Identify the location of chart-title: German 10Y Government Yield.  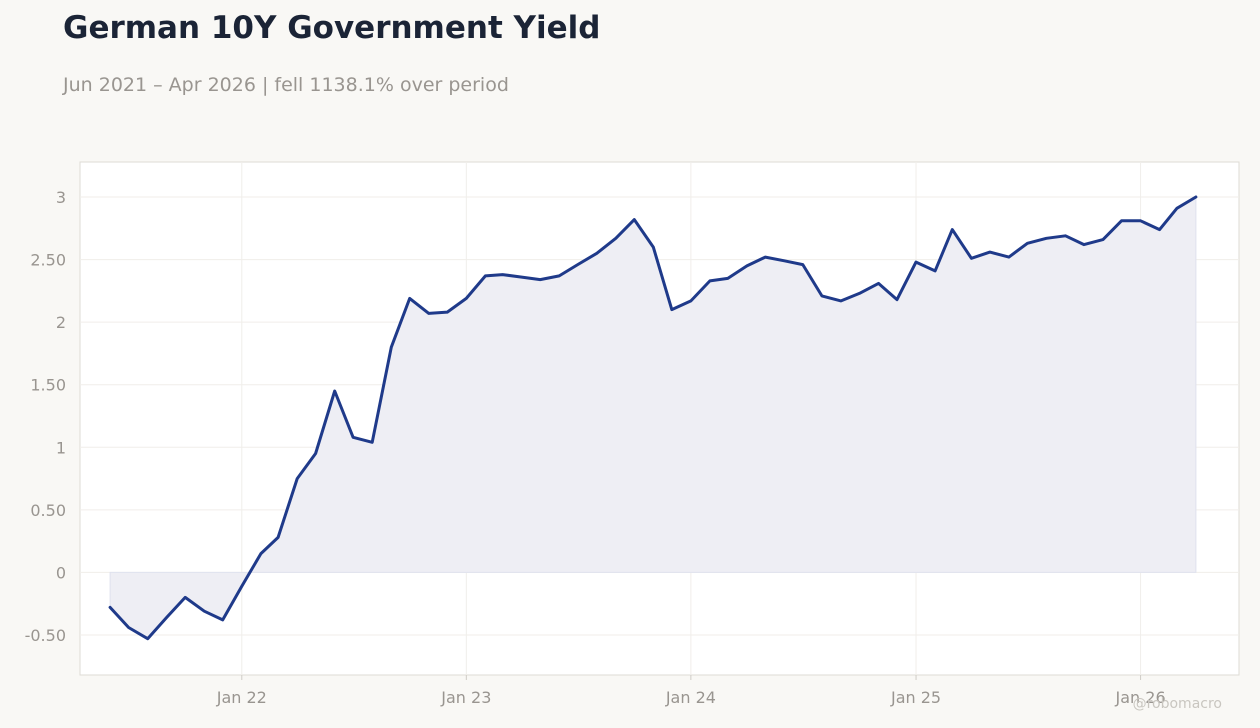
(332, 28).